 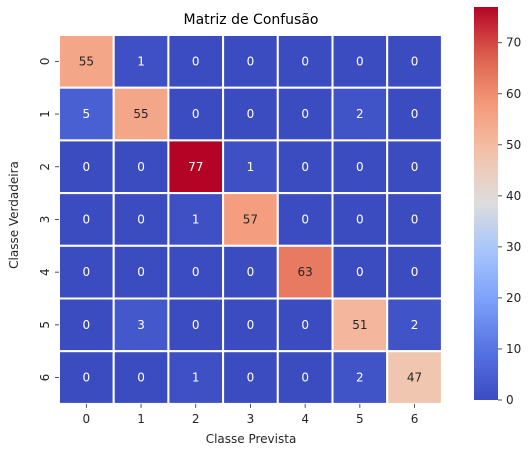 I want to click on x-tick-label: 0, so click(x=87, y=419).